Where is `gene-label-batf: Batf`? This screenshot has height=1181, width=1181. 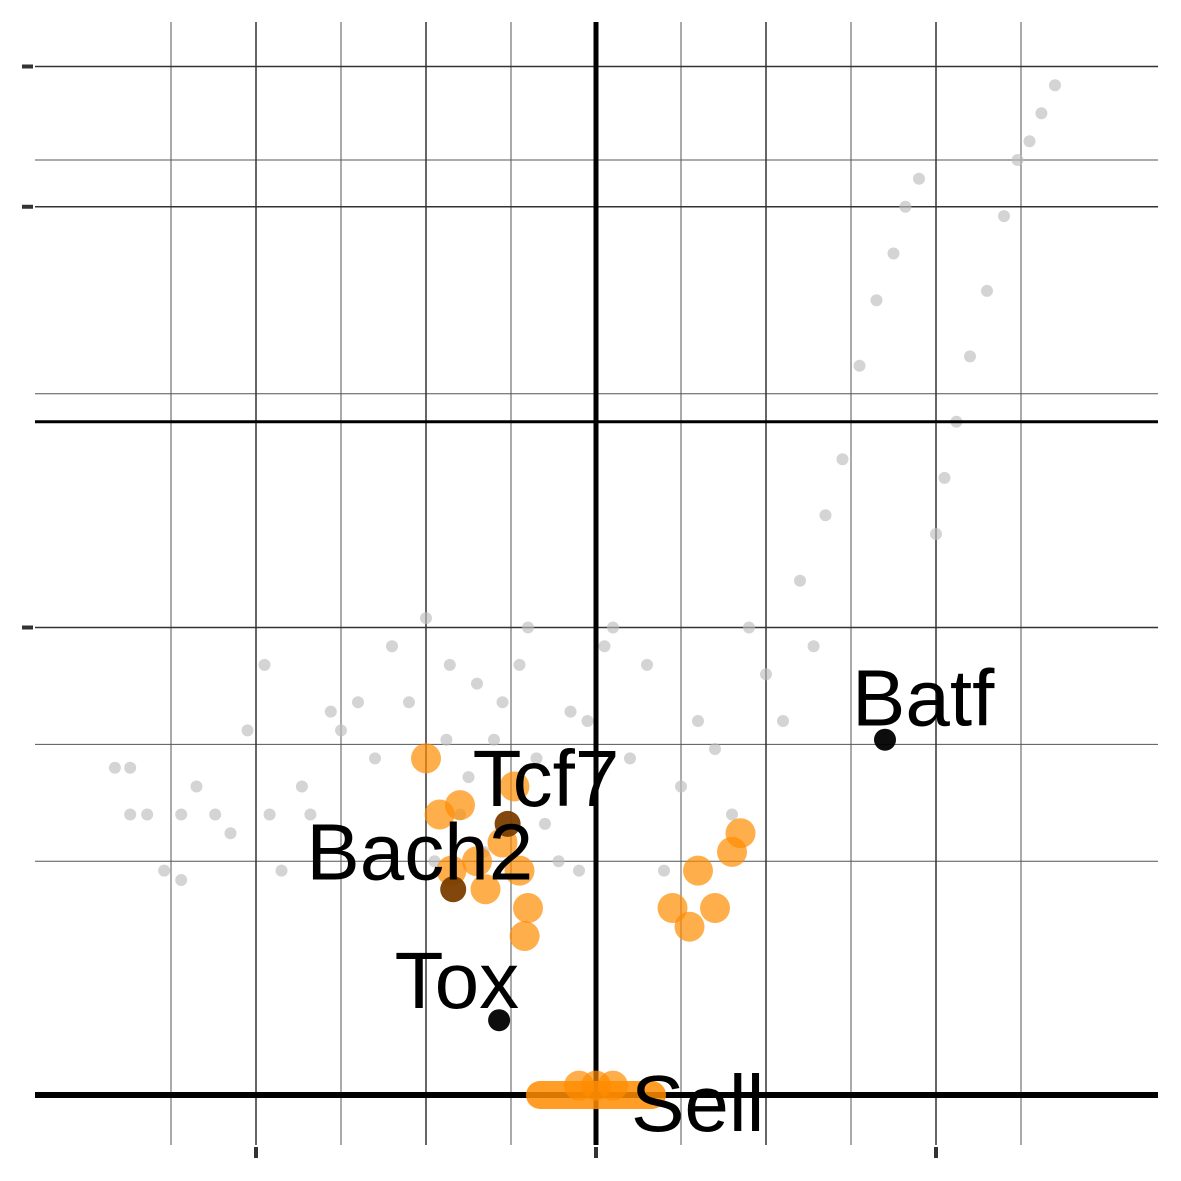 gene-label-batf: Batf is located at coordinates (923, 698).